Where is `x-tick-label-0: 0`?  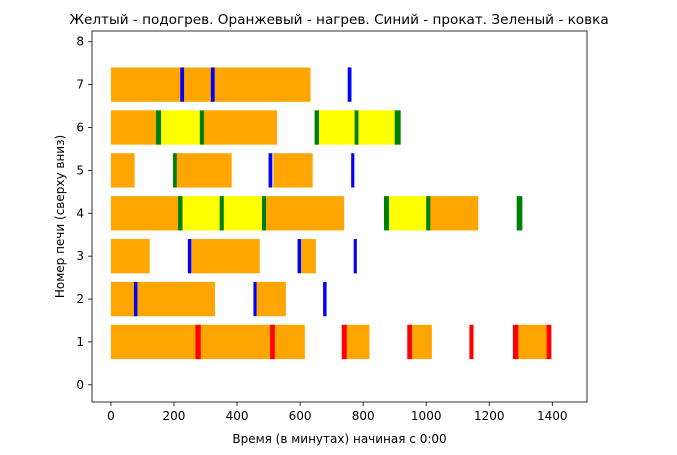 x-tick-label-0: 0 is located at coordinates (111, 416).